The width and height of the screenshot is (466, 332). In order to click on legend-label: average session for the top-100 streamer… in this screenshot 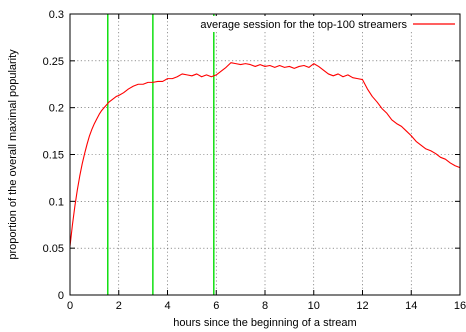, I will do `click(303, 25)`.